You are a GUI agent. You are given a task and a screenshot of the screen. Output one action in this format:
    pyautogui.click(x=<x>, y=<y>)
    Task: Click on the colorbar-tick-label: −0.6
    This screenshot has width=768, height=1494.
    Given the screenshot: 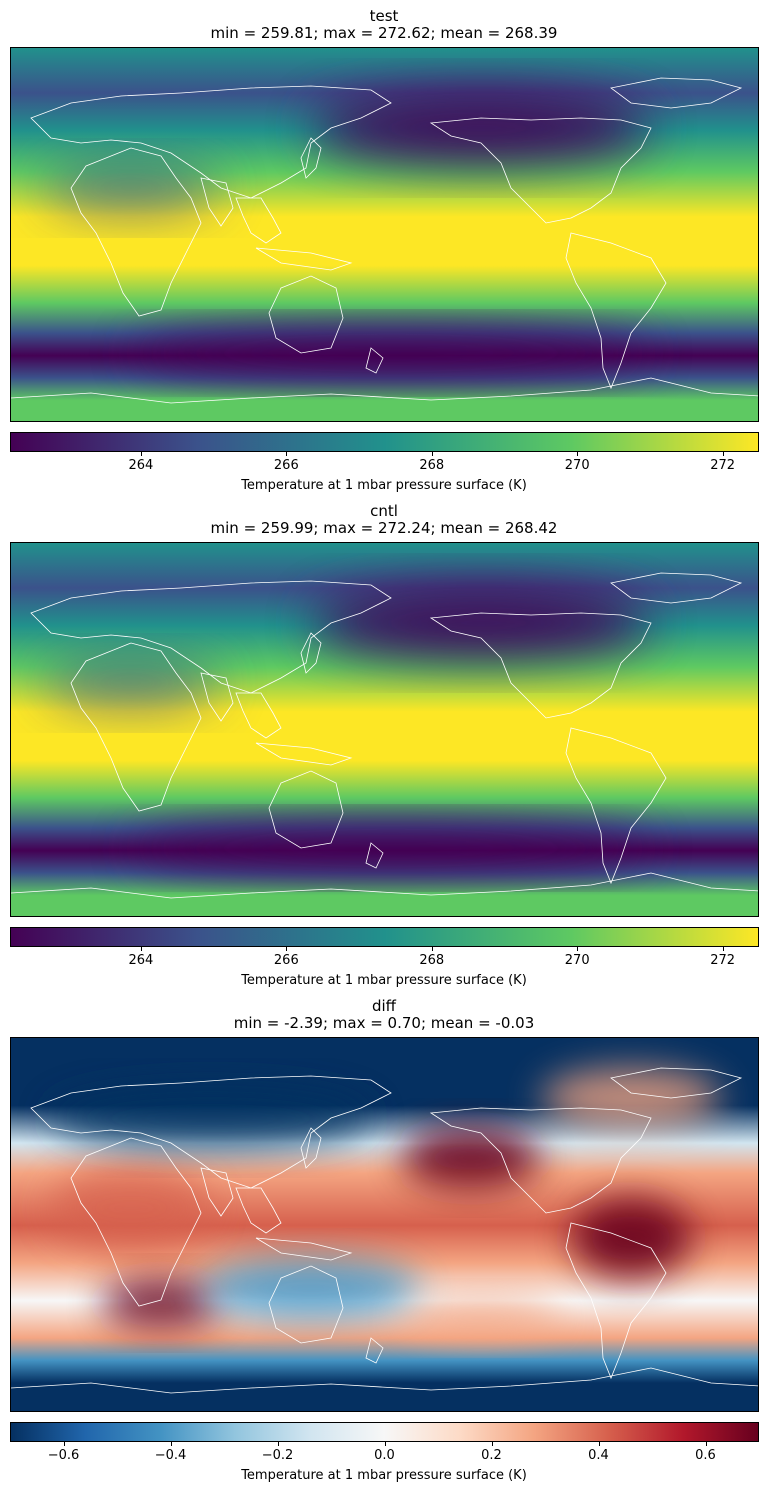 What is the action you would take?
    pyautogui.click(x=63, y=1455)
    